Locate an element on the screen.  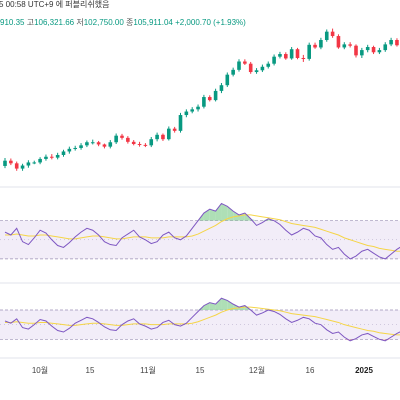
low-value: 102,750.00 is located at coordinates (103, 22).